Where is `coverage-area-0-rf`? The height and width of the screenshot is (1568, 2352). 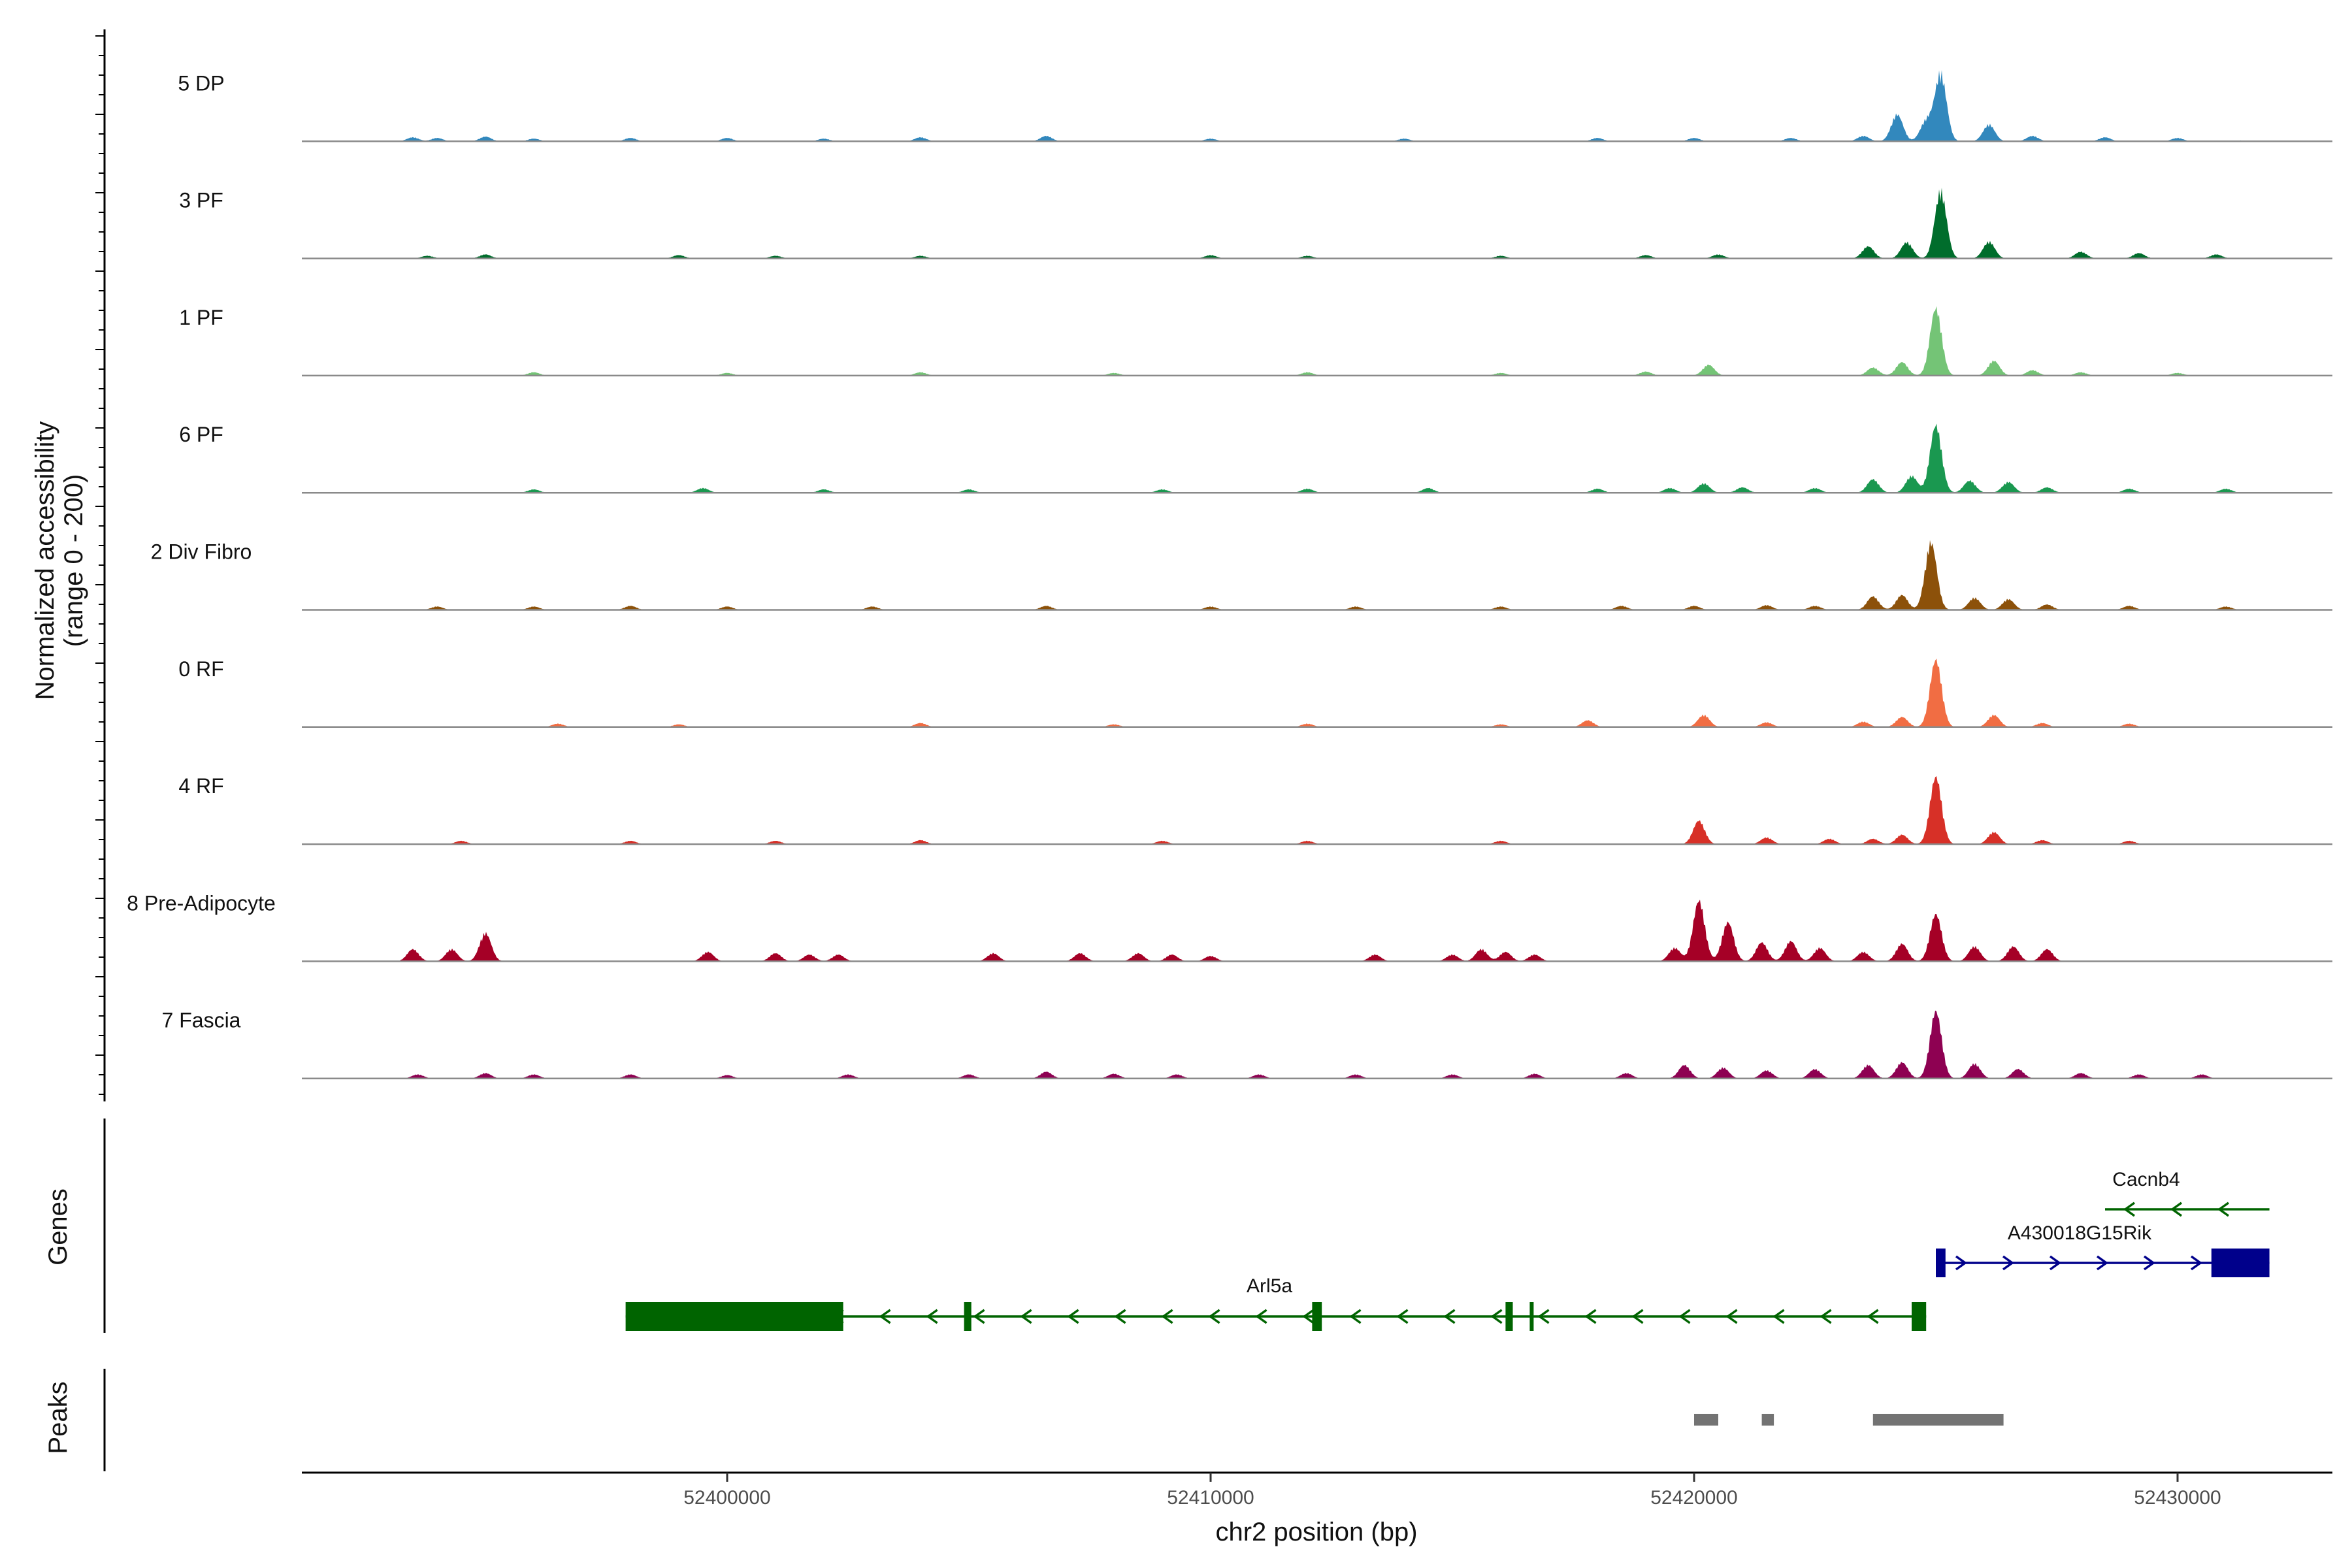
coverage-area-0-rf is located at coordinates (1320, 693).